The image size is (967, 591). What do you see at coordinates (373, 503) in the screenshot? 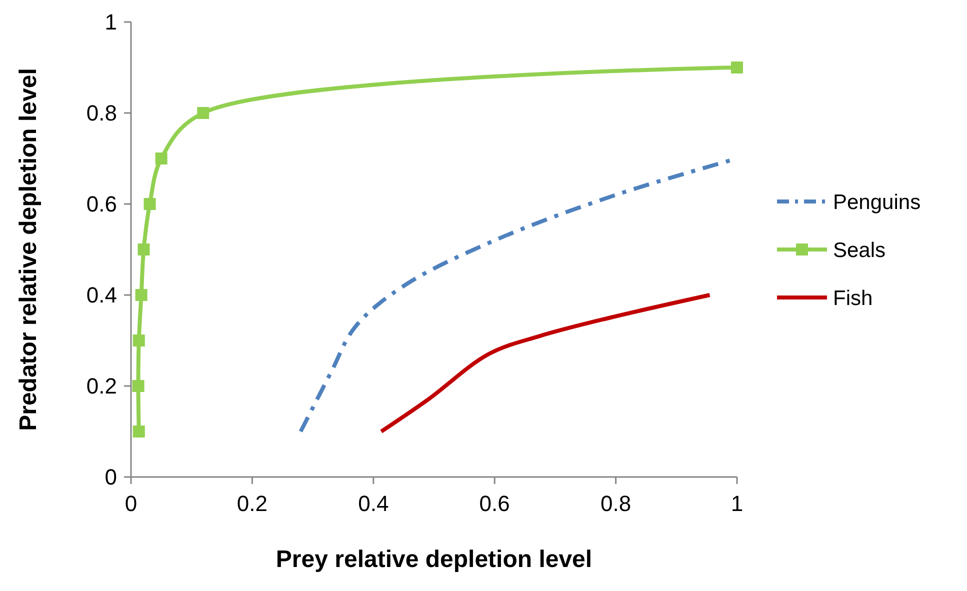
I see `x-tick-label: 0.4` at bounding box center [373, 503].